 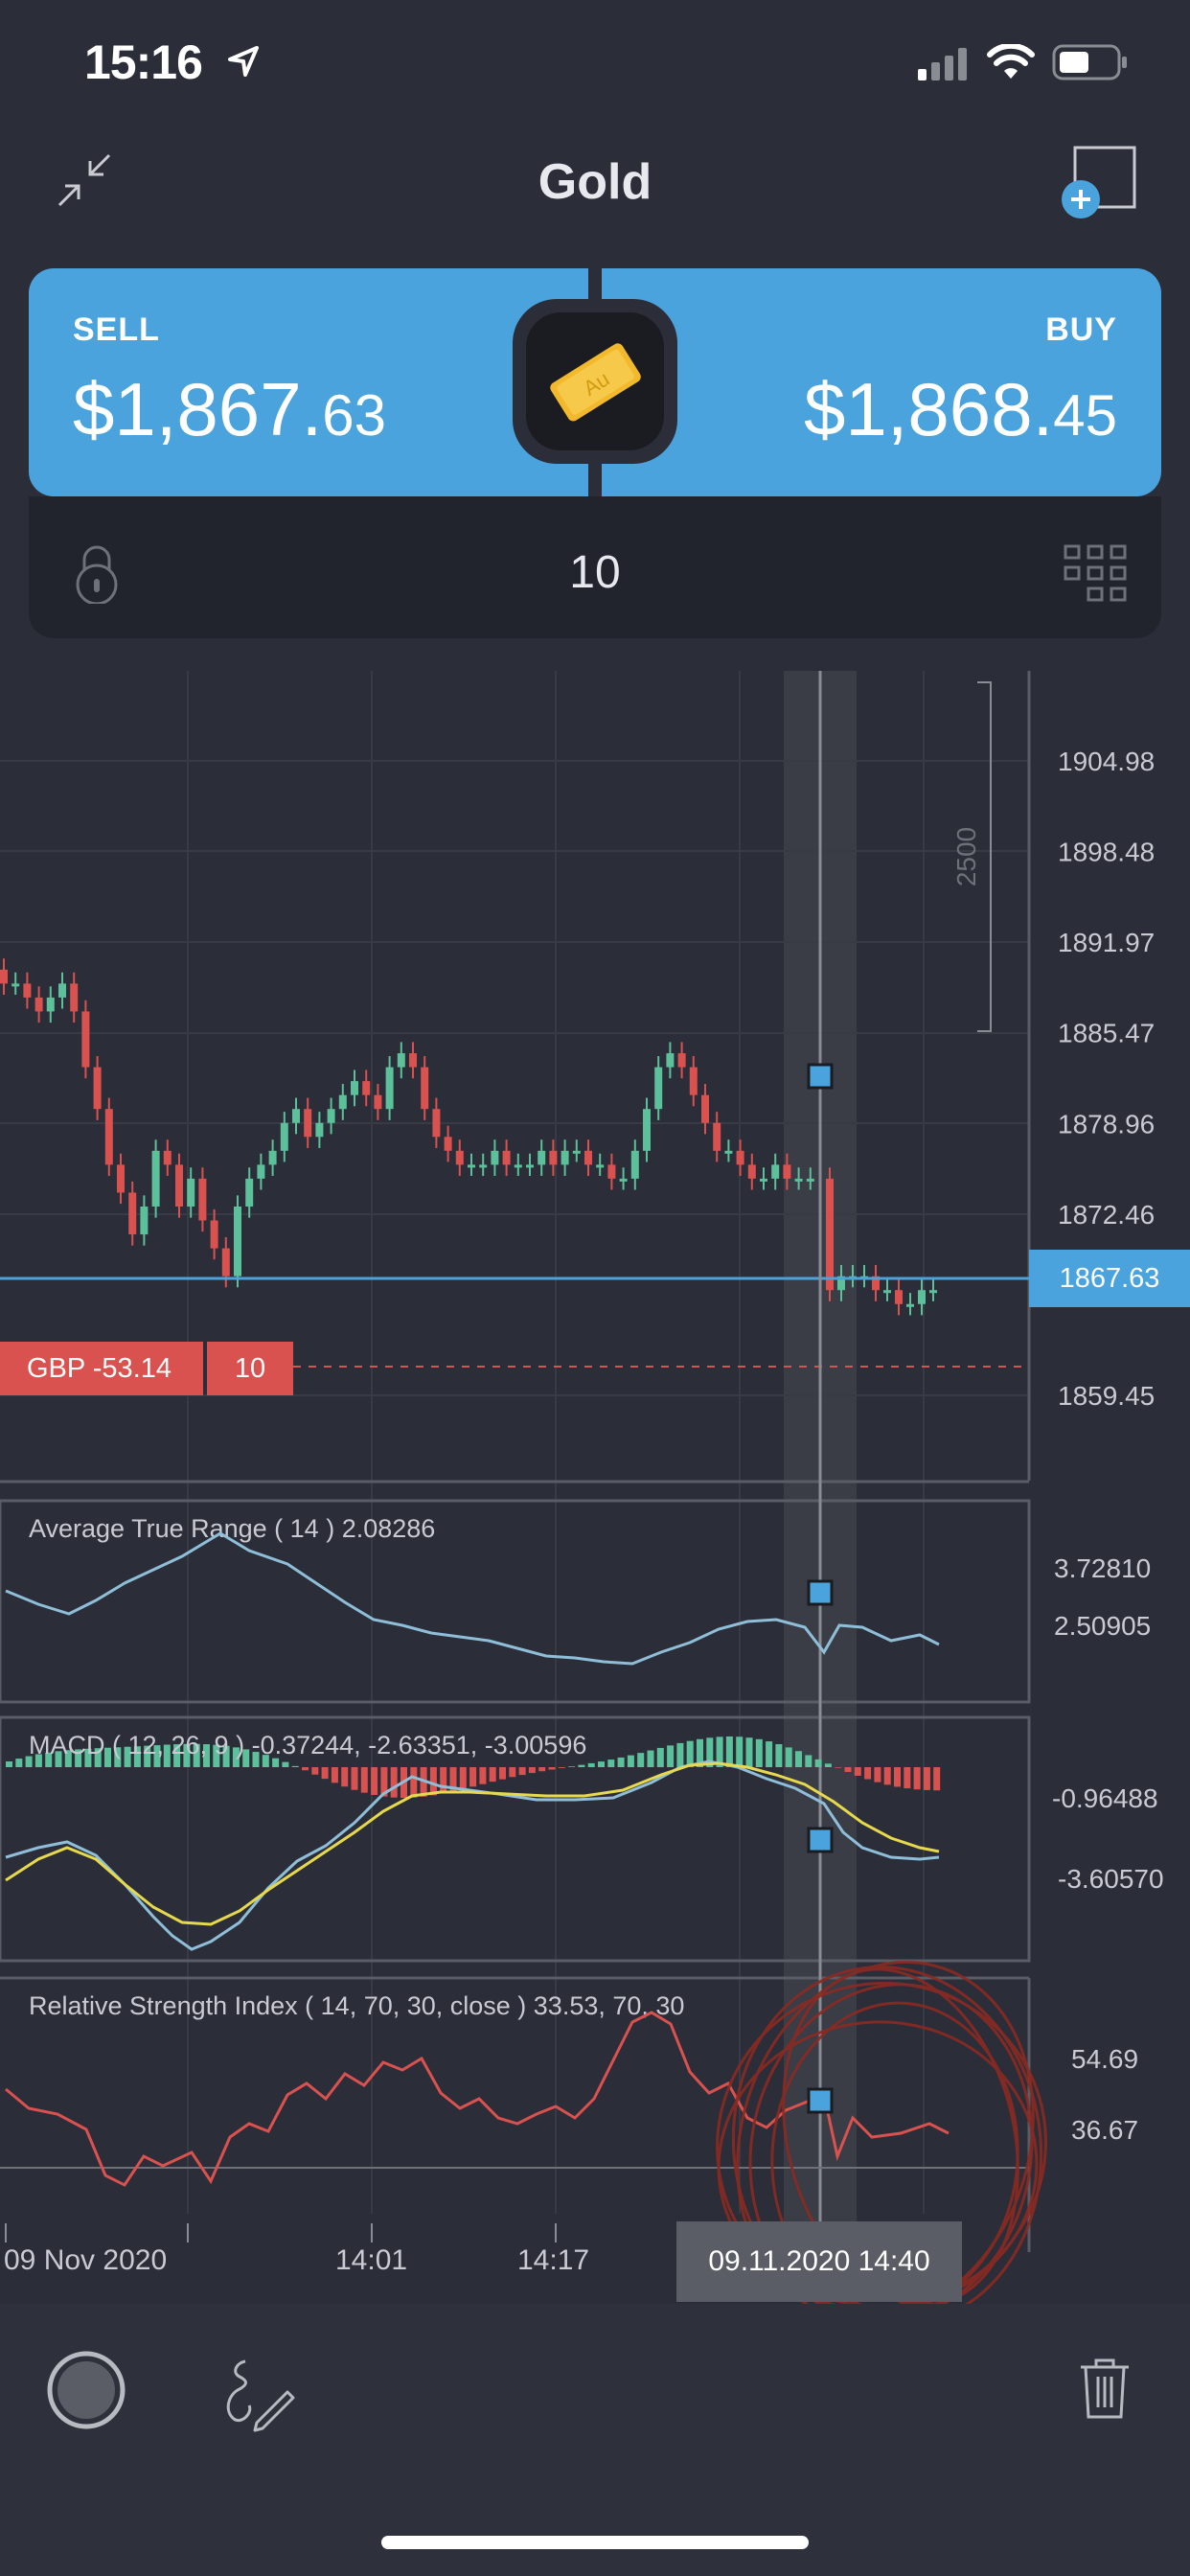 What do you see at coordinates (354, 415) in the screenshot?
I see `sell-price-decimal: 63` at bounding box center [354, 415].